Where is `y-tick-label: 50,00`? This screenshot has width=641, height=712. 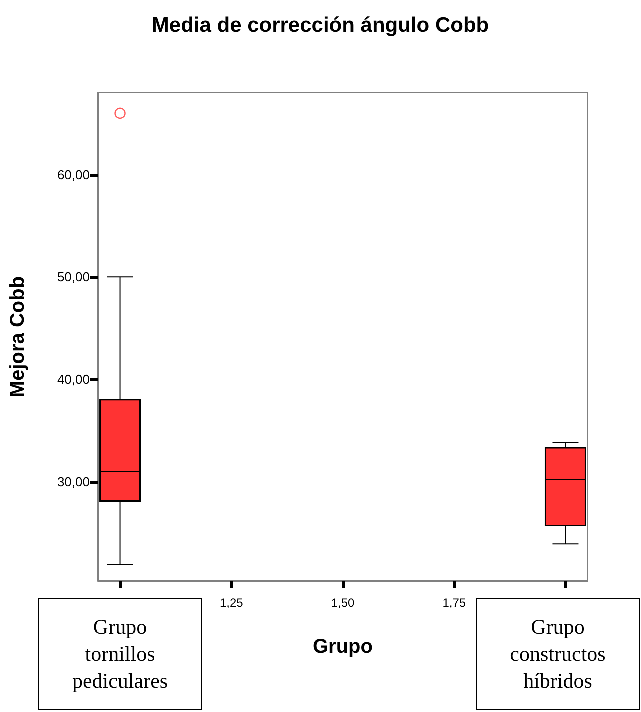 y-tick-label: 50,00 is located at coordinates (73, 277).